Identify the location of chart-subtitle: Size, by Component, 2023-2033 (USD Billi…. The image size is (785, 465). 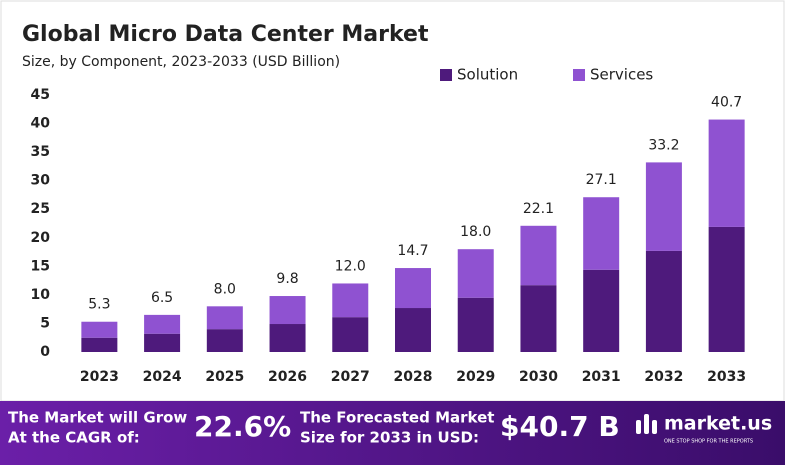
(181, 62).